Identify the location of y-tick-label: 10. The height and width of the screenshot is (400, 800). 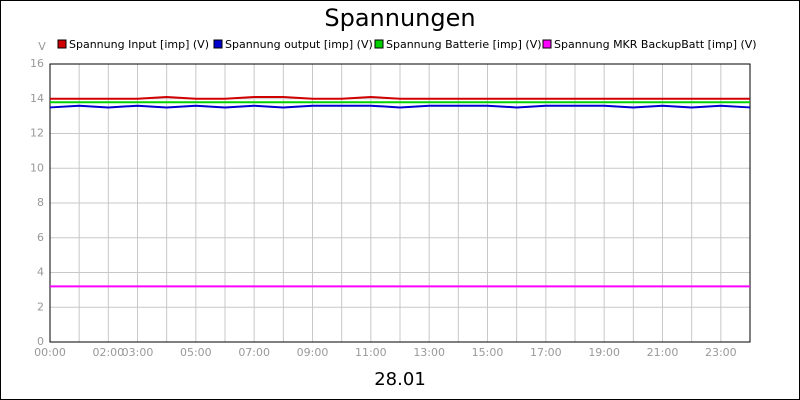
(37, 167).